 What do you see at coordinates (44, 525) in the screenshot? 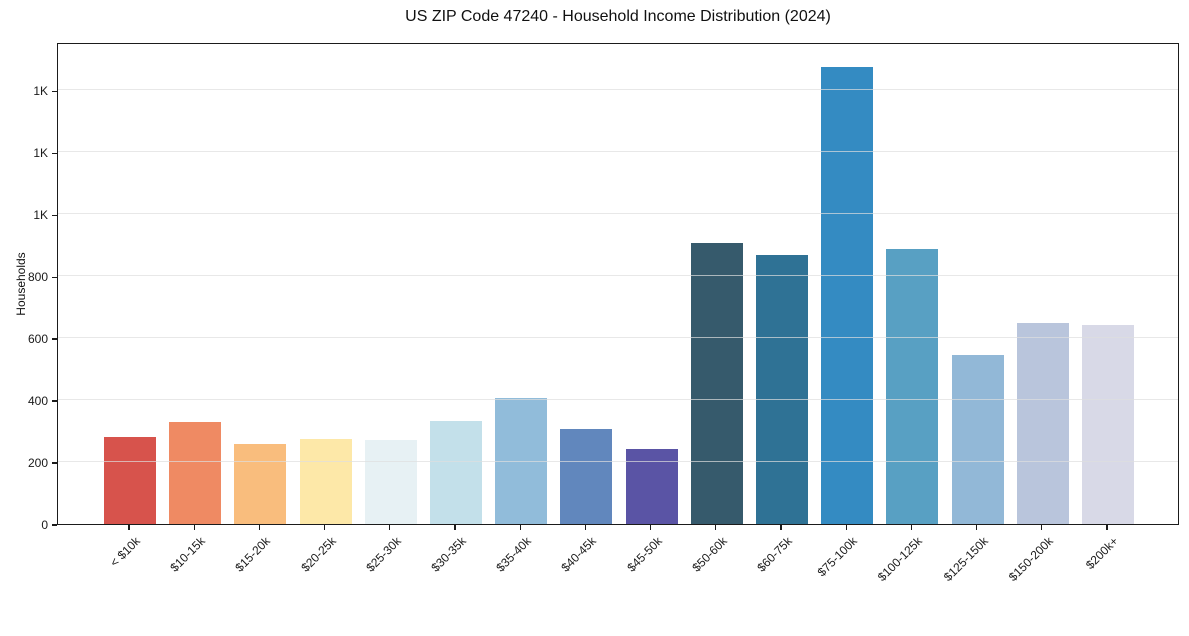
I see `y-tick-label: 0` at bounding box center [44, 525].